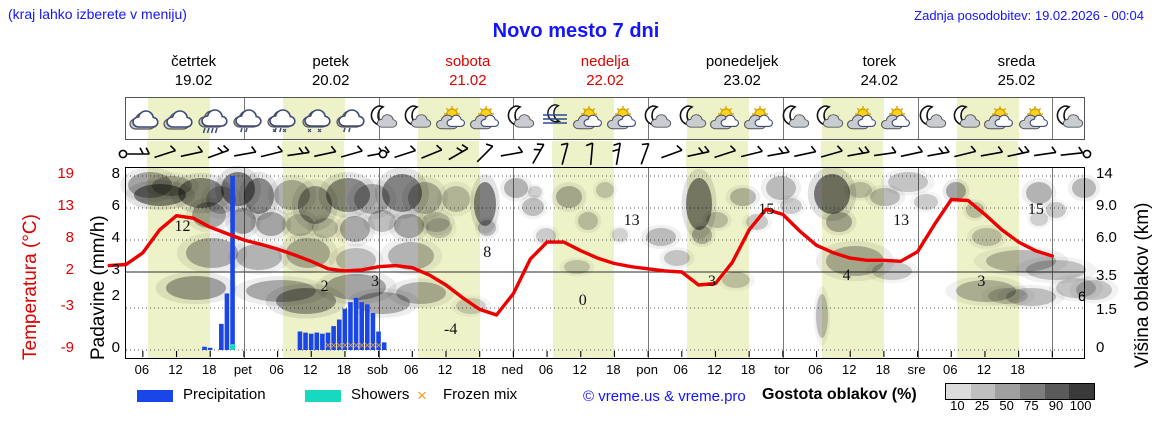 The image size is (1152, 443). What do you see at coordinates (67, 305) in the screenshot?
I see `temperature-tick--3: -3` at bounding box center [67, 305].